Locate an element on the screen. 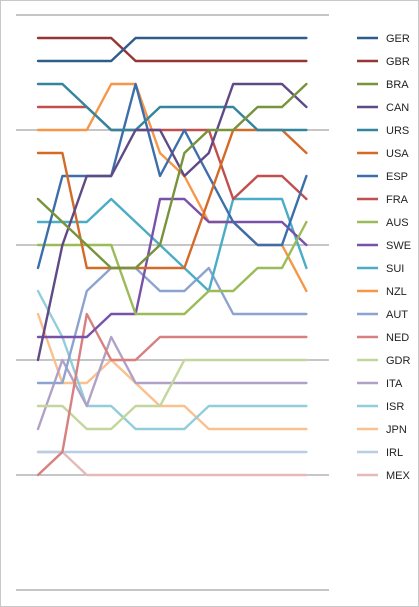 This screenshot has width=419, height=607. legend-label: AUS is located at coordinates (397, 223).